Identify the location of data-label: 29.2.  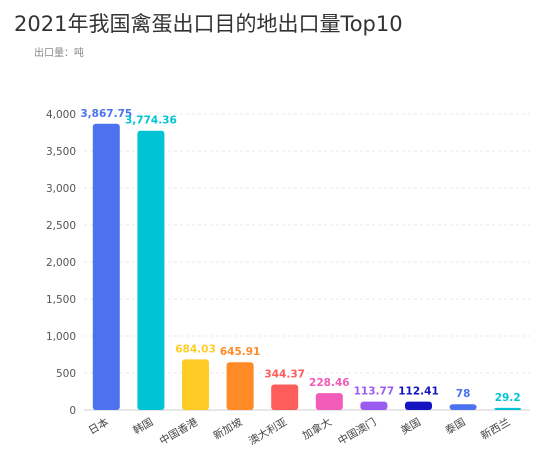
(508, 398).